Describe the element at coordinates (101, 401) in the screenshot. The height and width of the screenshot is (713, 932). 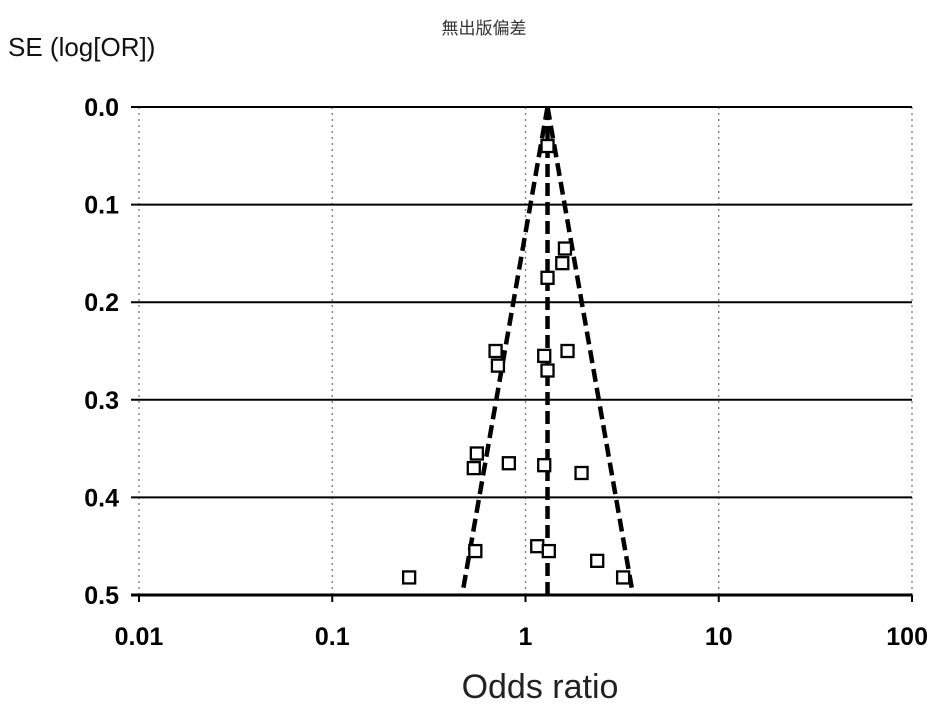
I see `y-tick-label: 0.3` at that location.